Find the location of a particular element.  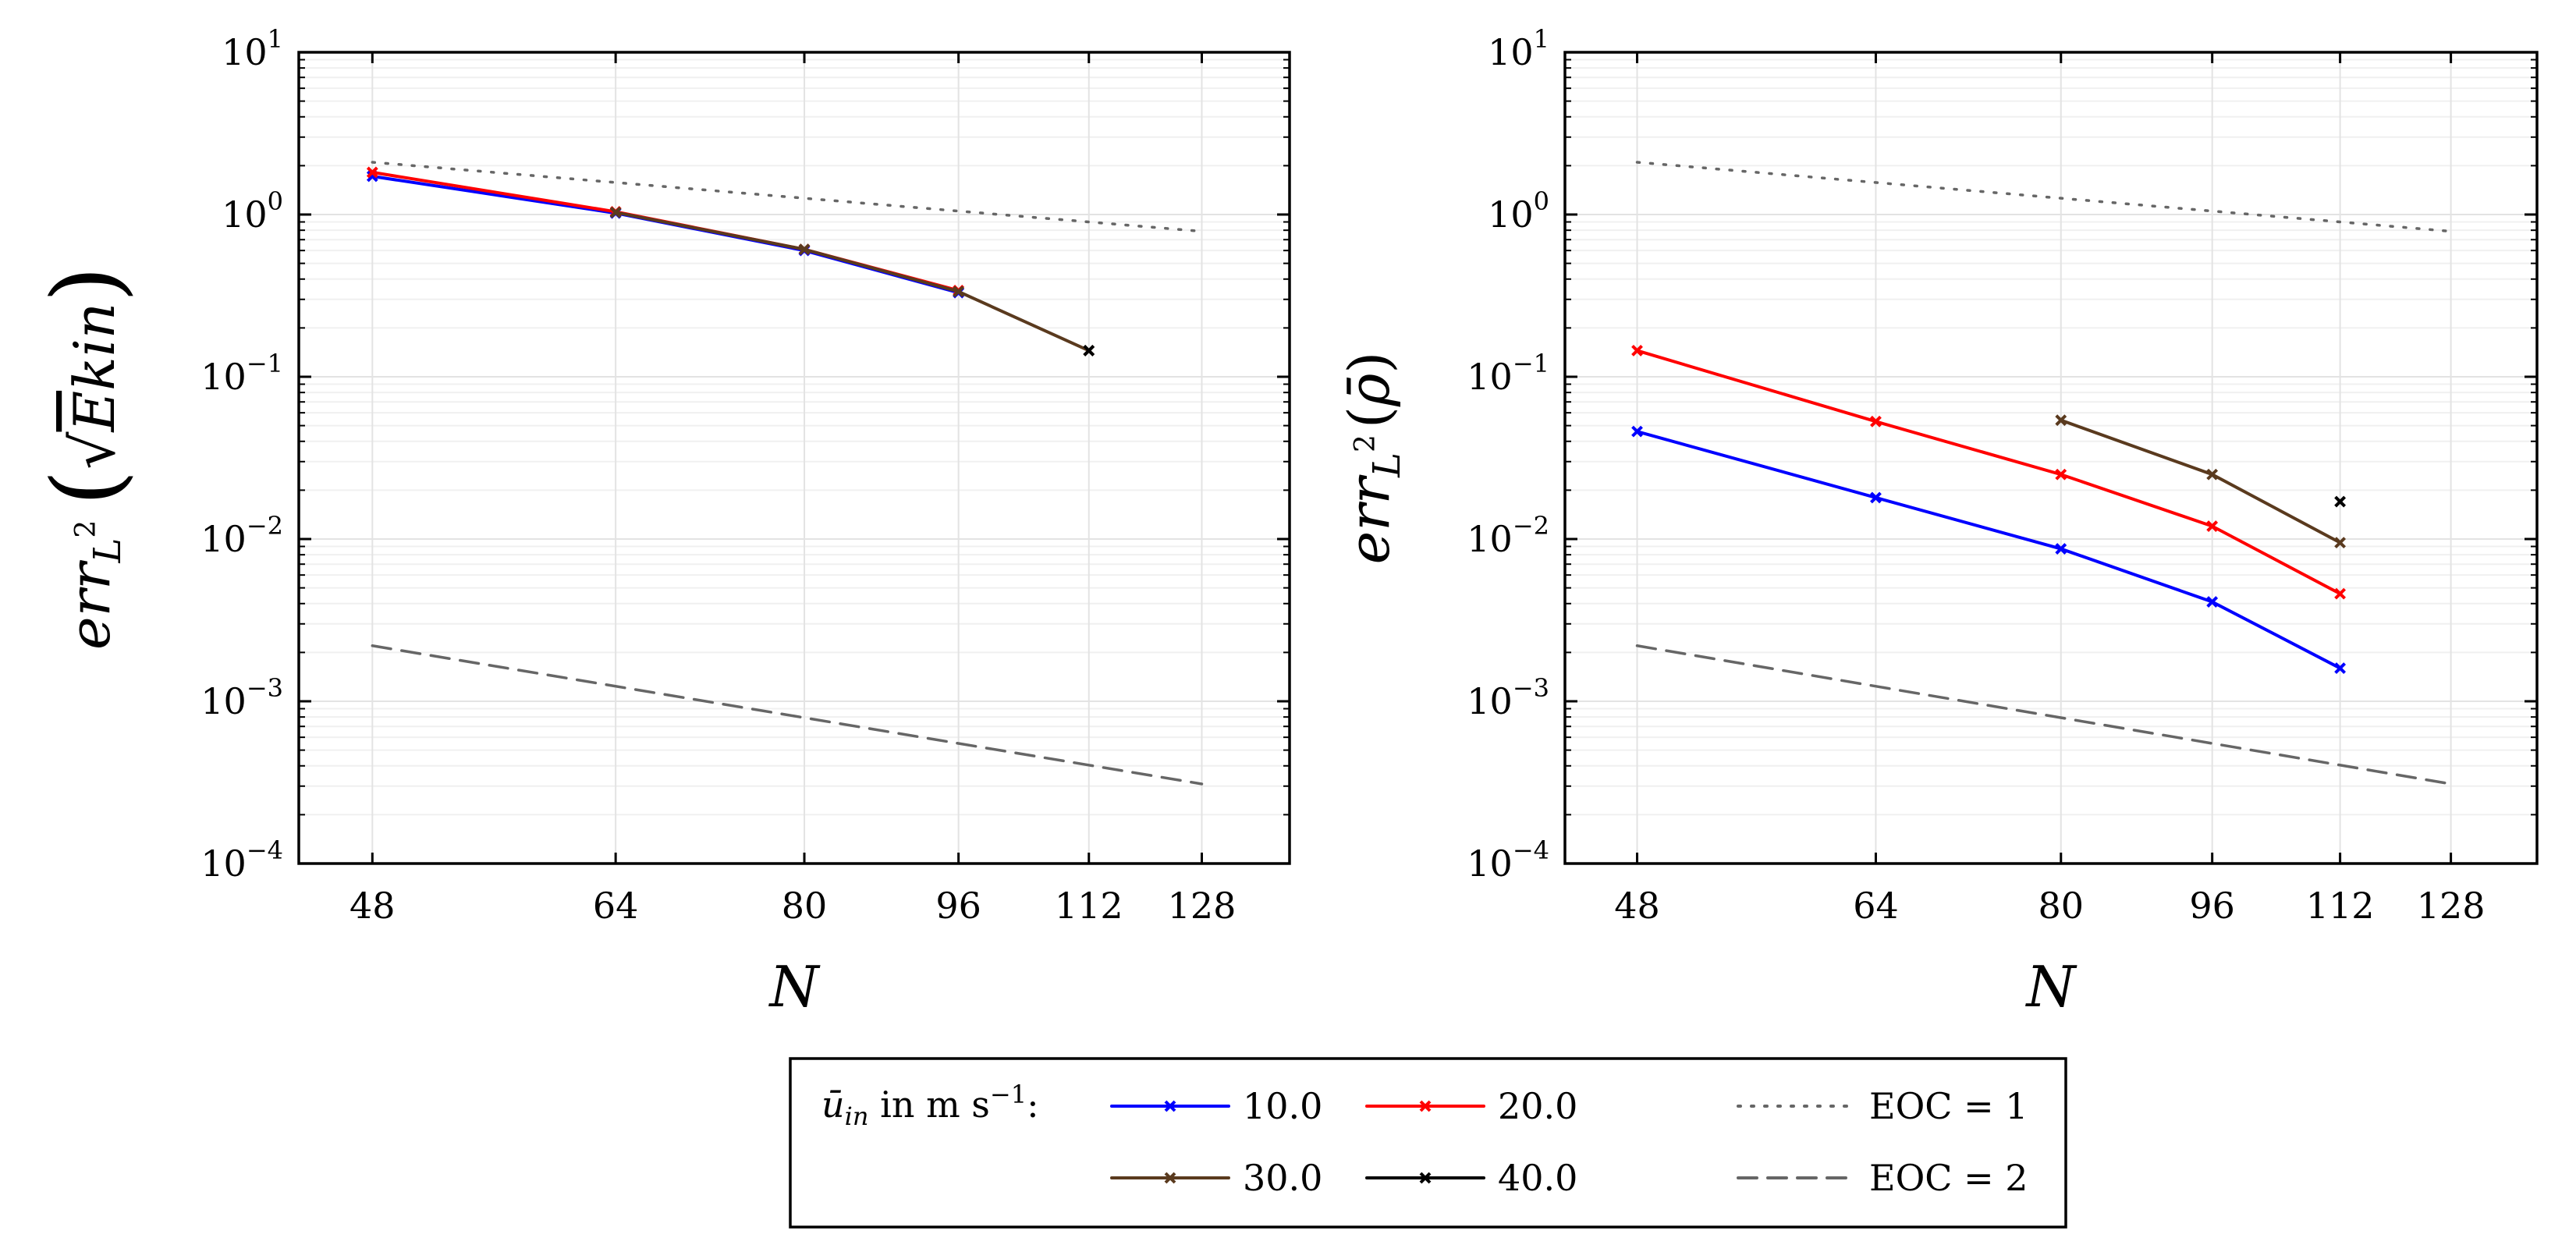

legend-label: 40.0 is located at coordinates (1537, 1178).